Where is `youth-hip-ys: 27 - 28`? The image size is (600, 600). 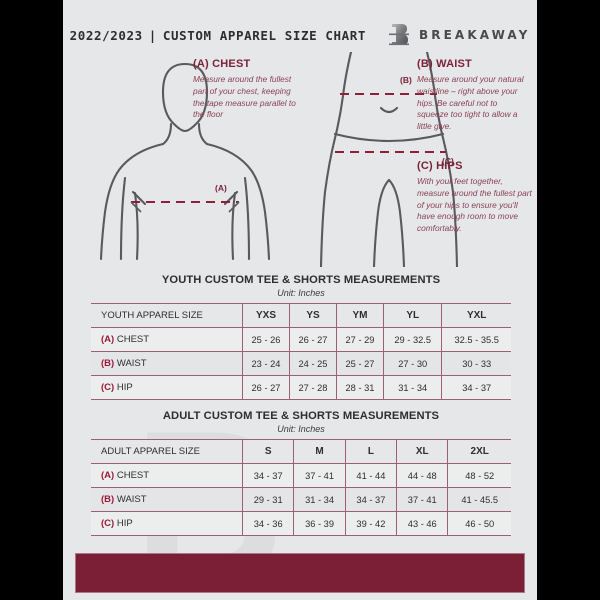
youth-hip-ys: 27 - 28 is located at coordinates (313, 387).